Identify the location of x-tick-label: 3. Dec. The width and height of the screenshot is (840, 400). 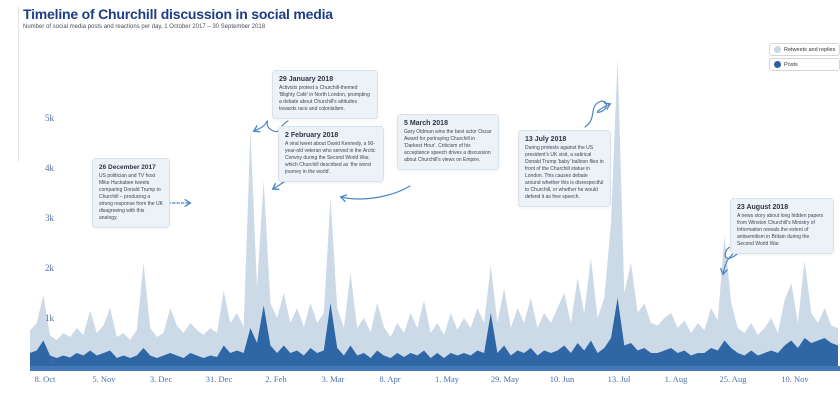
(161, 379).